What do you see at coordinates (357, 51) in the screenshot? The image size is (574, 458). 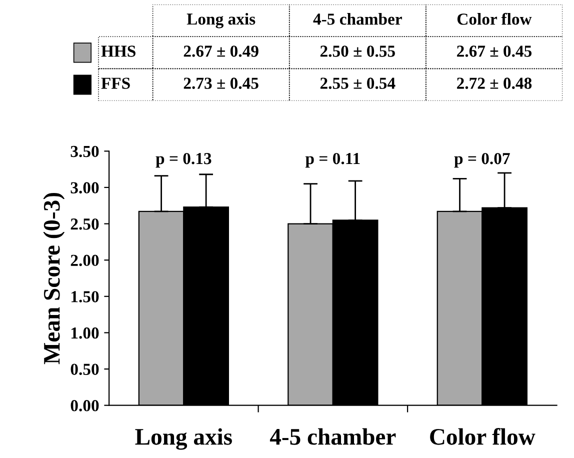 I see `data-label: 2.50 ± 0.55` at bounding box center [357, 51].